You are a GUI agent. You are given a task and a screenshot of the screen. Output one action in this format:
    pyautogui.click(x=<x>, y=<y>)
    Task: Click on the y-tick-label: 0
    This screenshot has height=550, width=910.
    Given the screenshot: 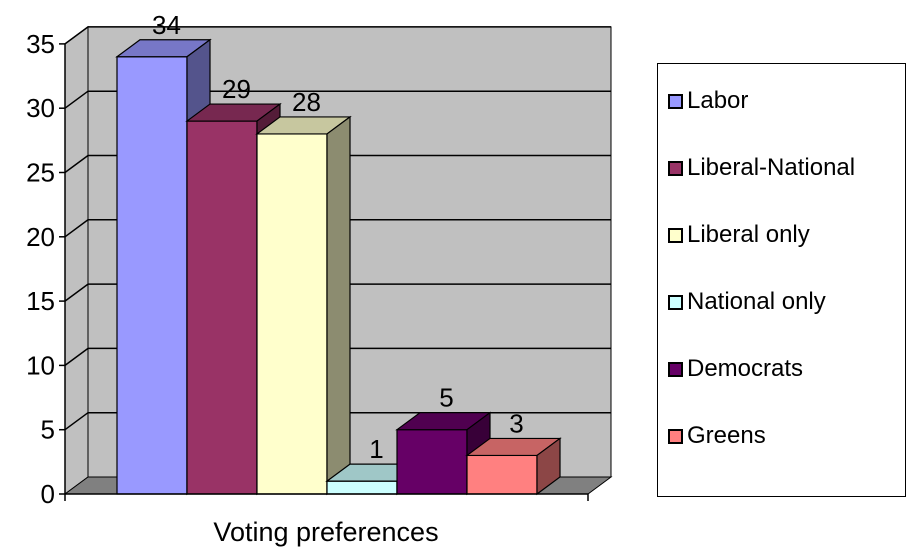 What is the action you would take?
    pyautogui.click(x=48, y=494)
    